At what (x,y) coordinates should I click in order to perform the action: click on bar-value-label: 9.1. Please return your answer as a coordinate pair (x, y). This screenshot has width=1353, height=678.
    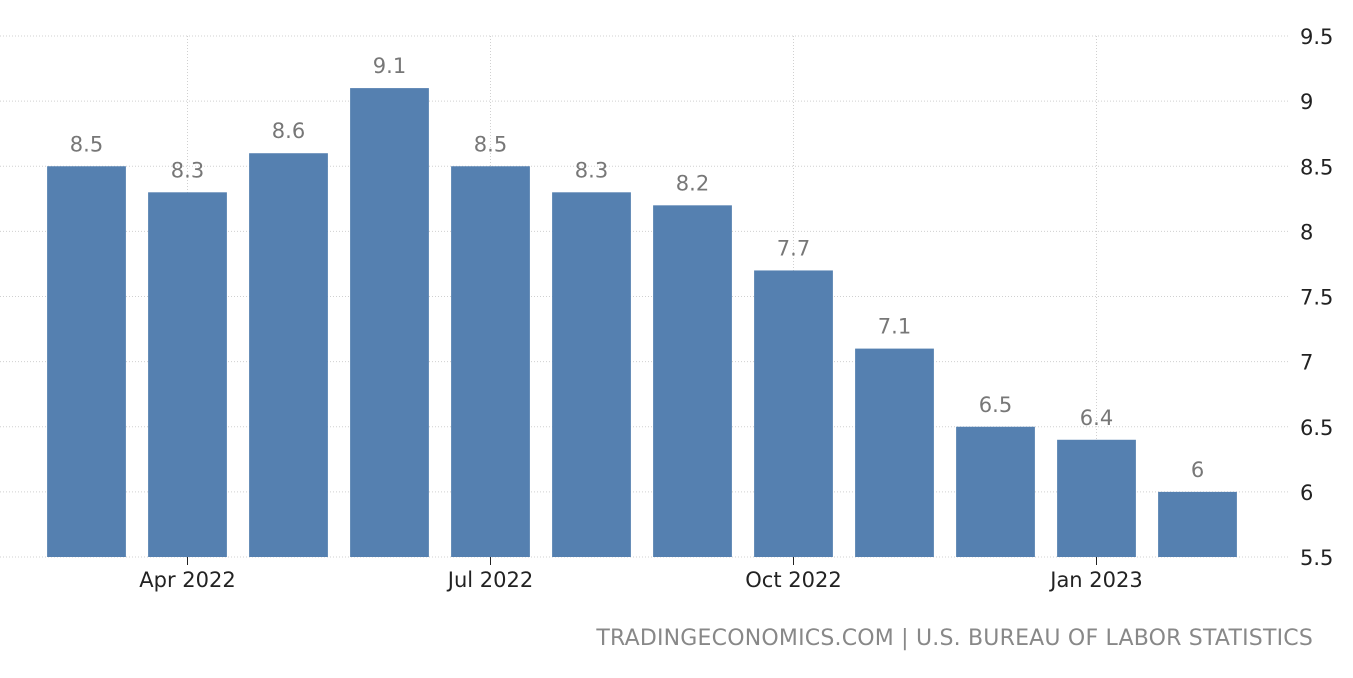
    Looking at the image, I should click on (389, 66).